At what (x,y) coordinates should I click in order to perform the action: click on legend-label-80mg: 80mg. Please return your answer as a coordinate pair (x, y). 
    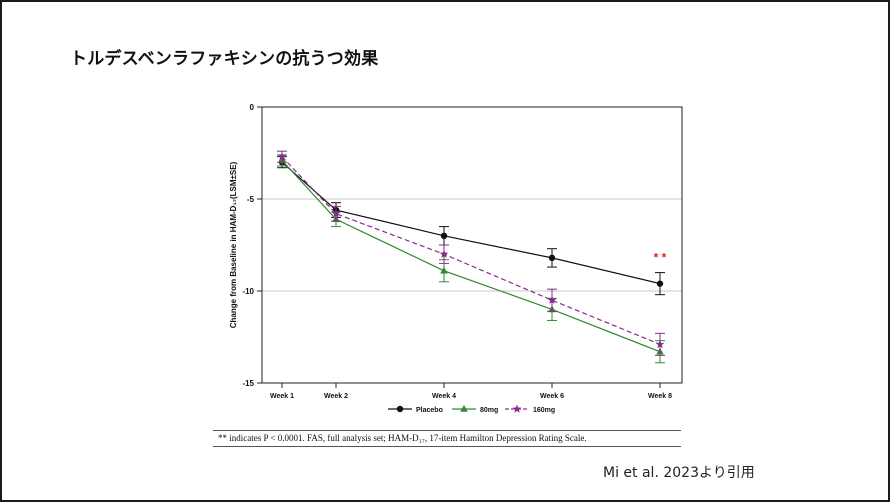
    Looking at the image, I should click on (489, 410).